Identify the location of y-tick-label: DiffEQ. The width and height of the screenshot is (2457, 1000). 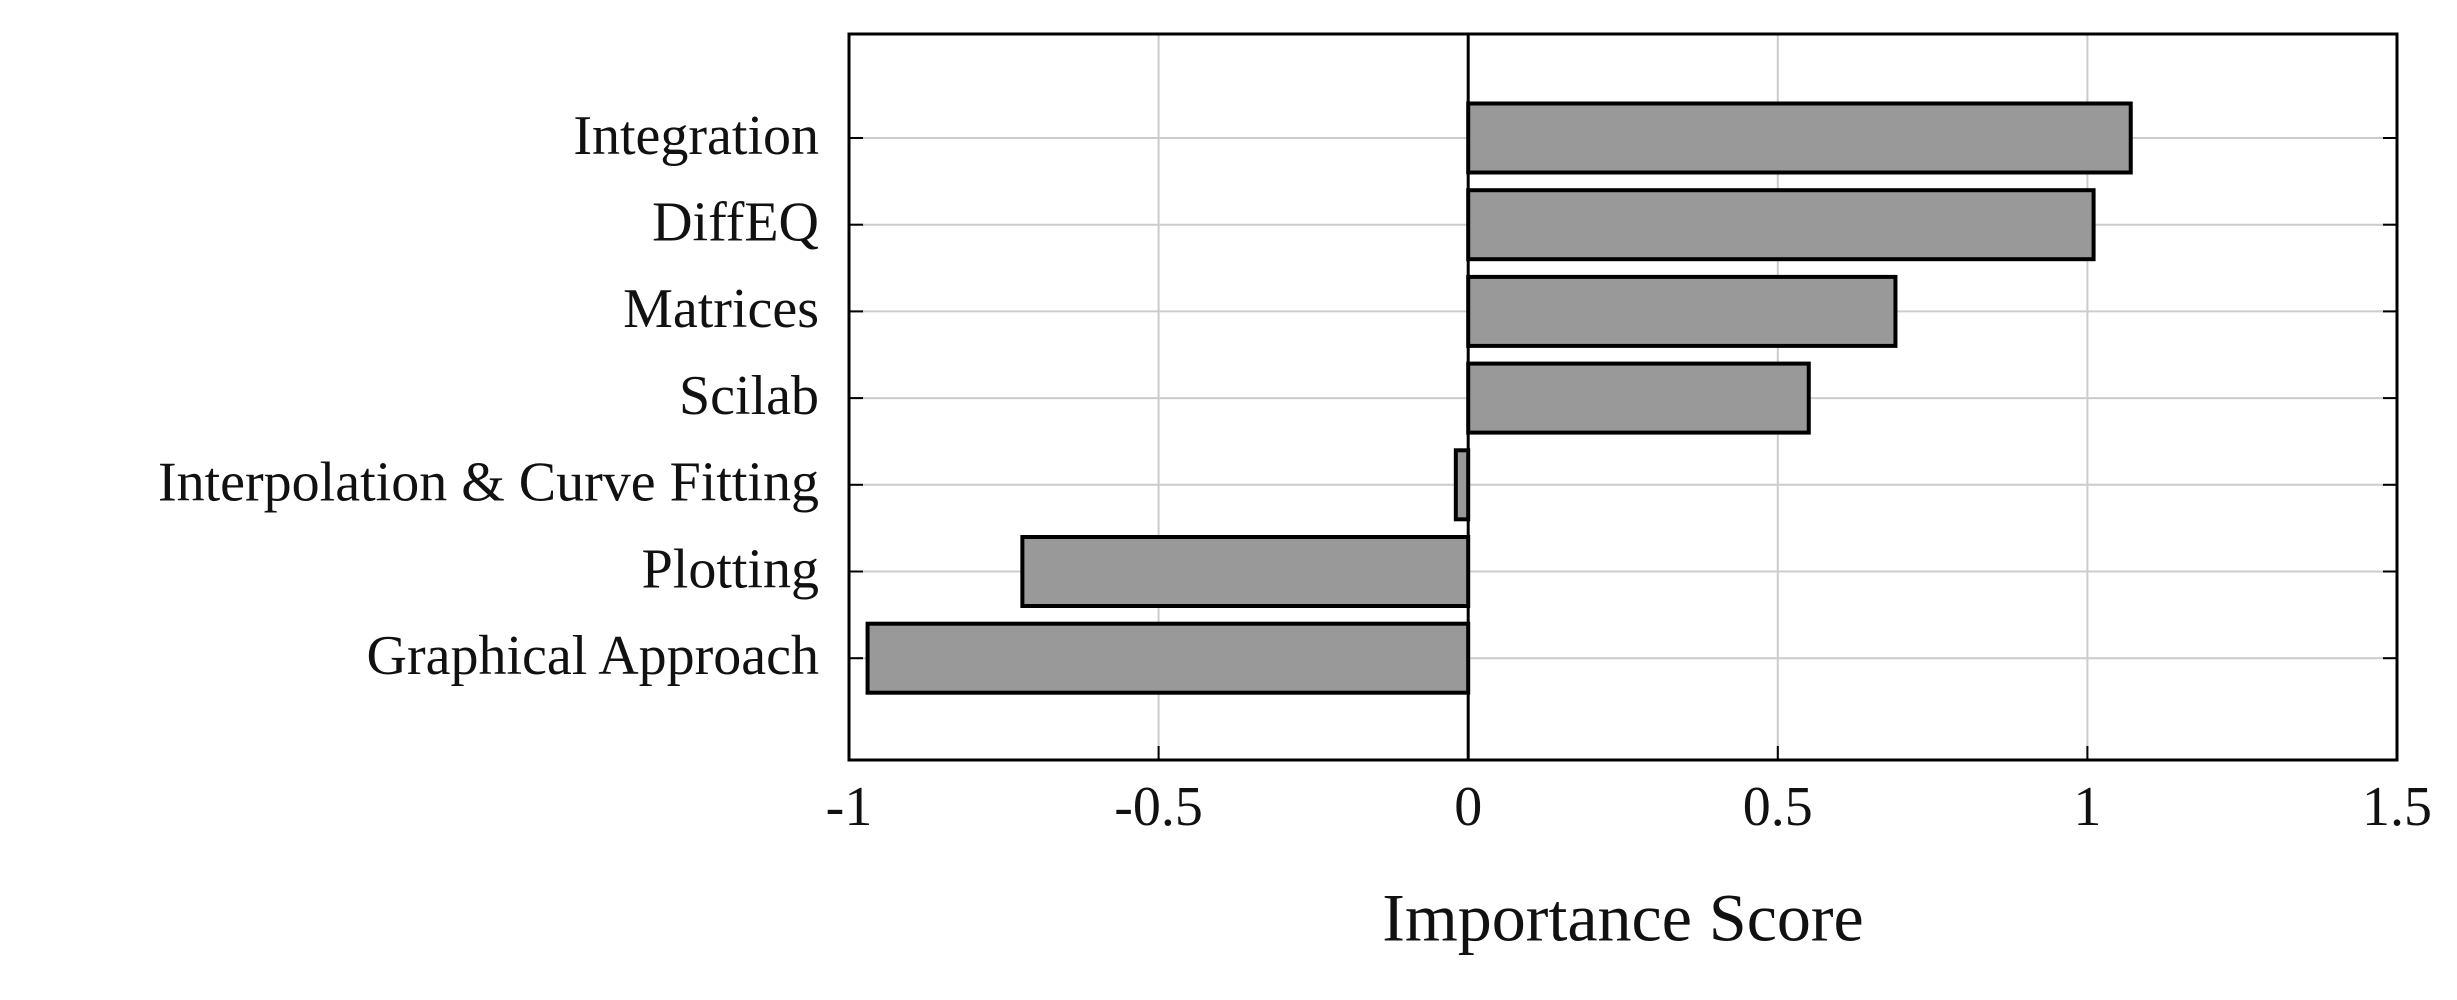
(735, 223).